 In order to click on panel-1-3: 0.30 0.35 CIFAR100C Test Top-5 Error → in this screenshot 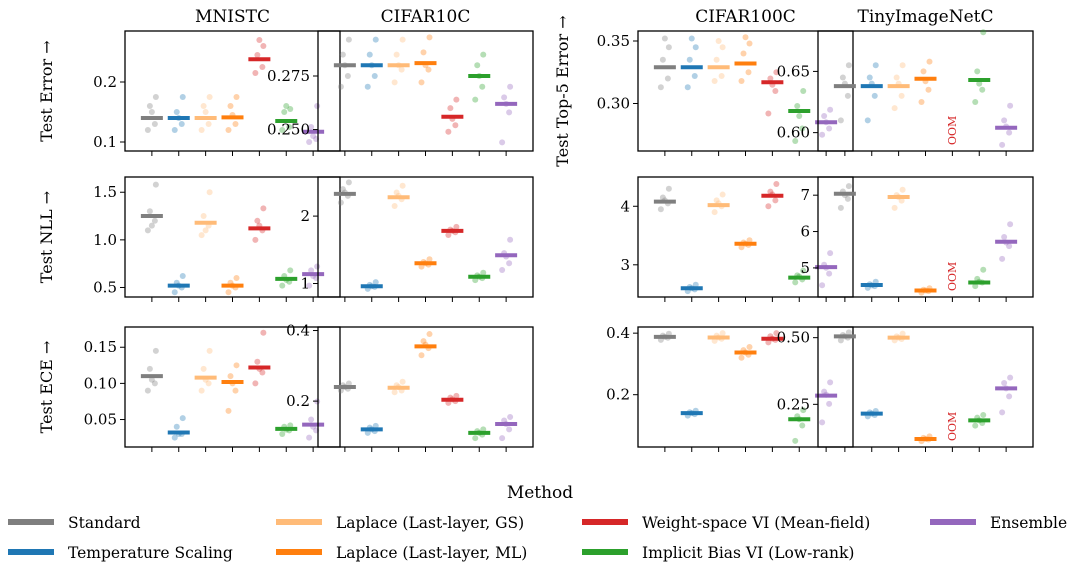, I will do `click(703, 87)`.